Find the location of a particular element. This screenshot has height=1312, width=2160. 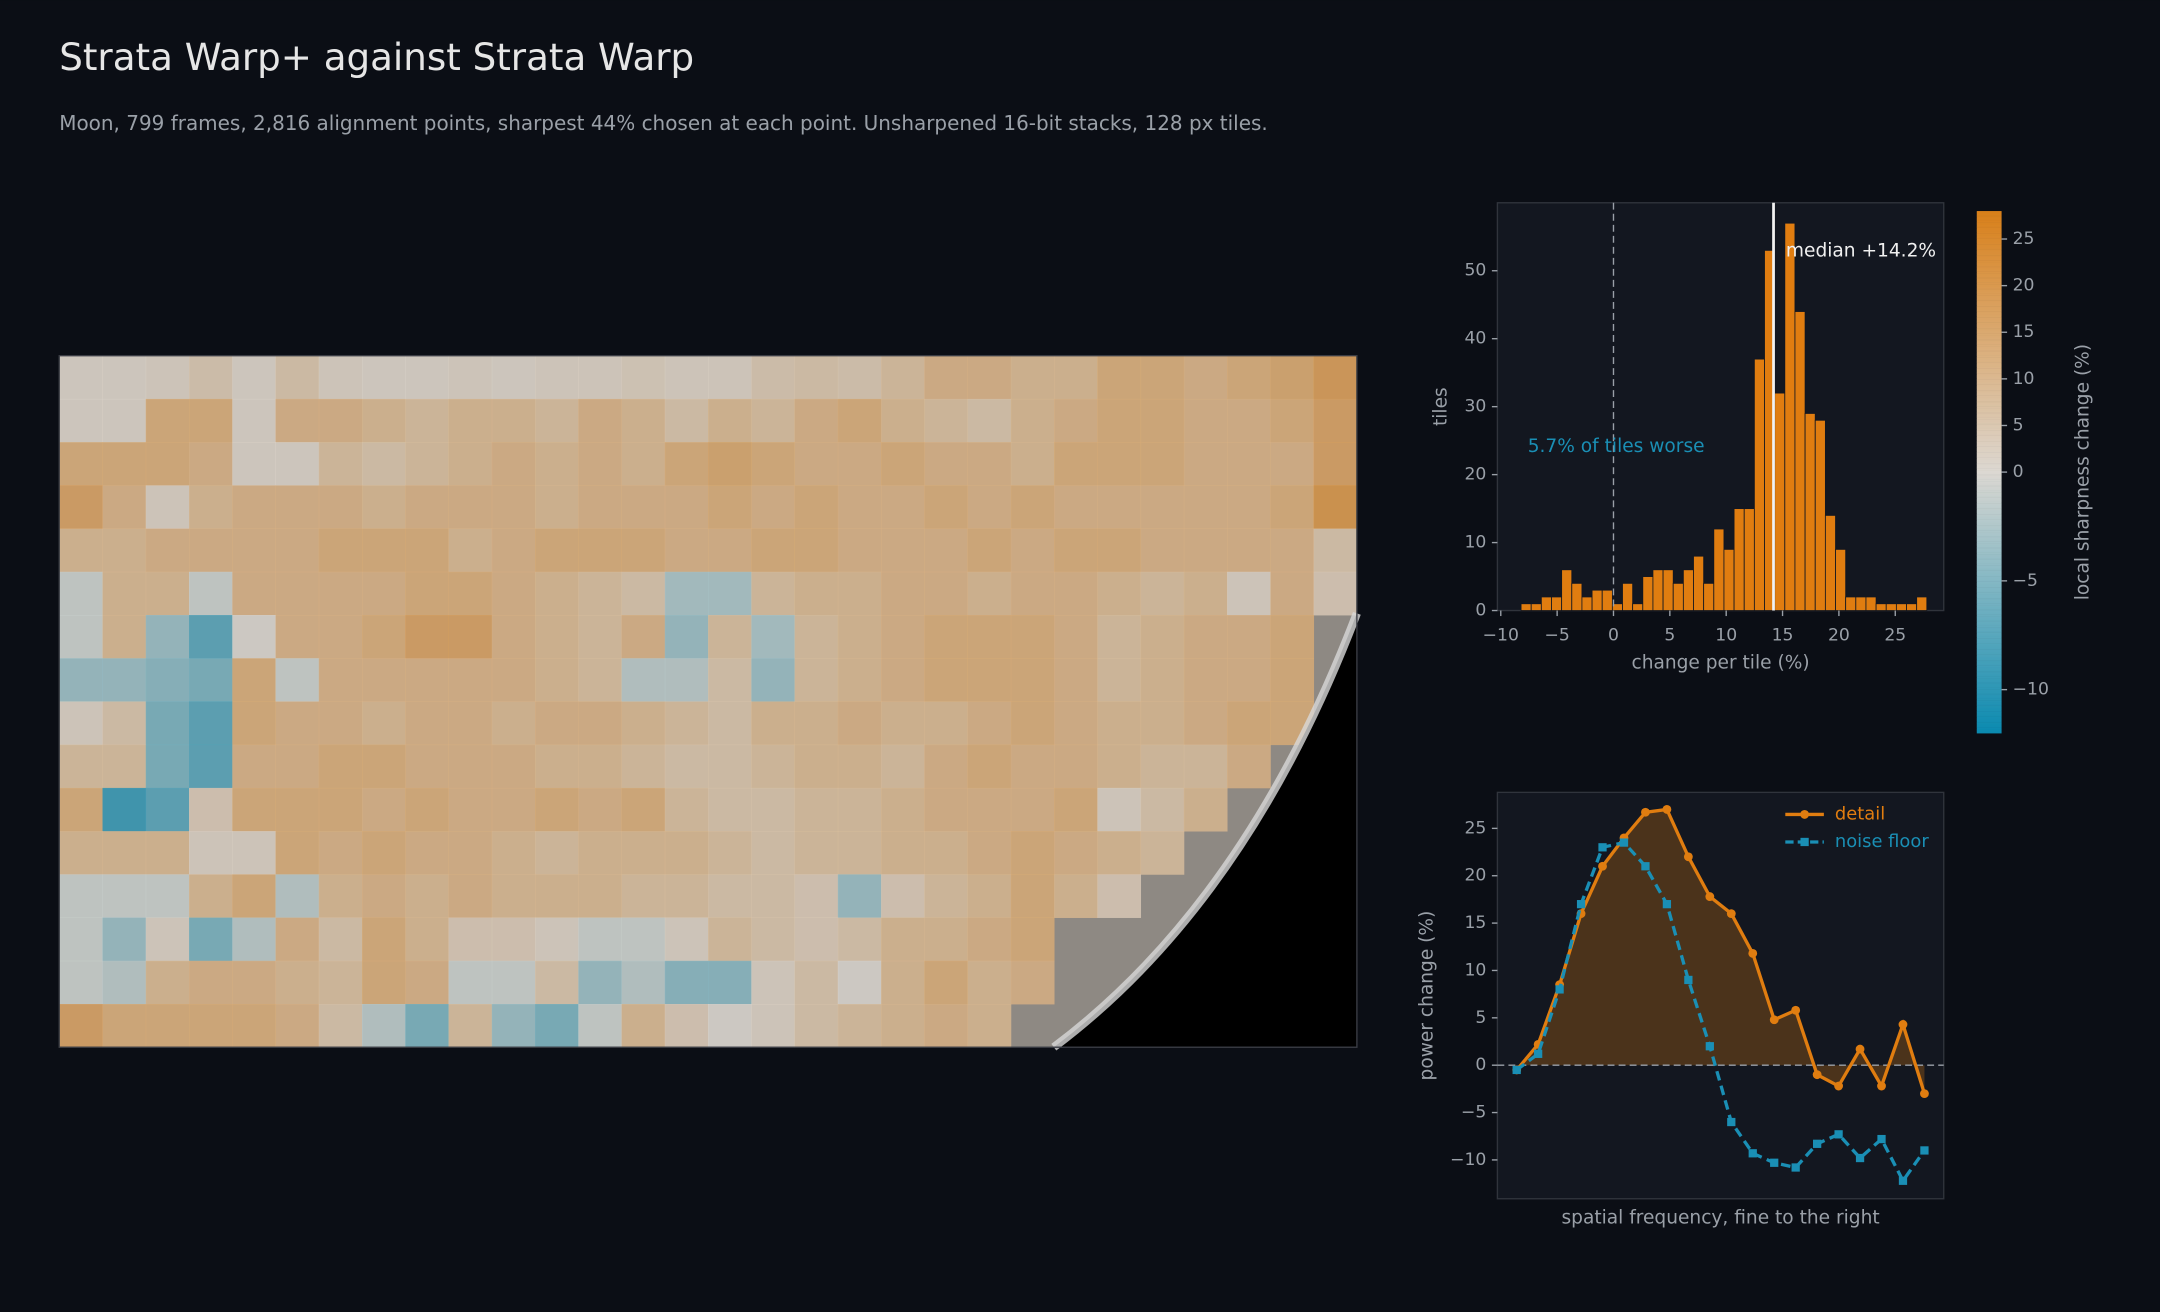

y-tick-label: 50 is located at coordinates (1475, 271).